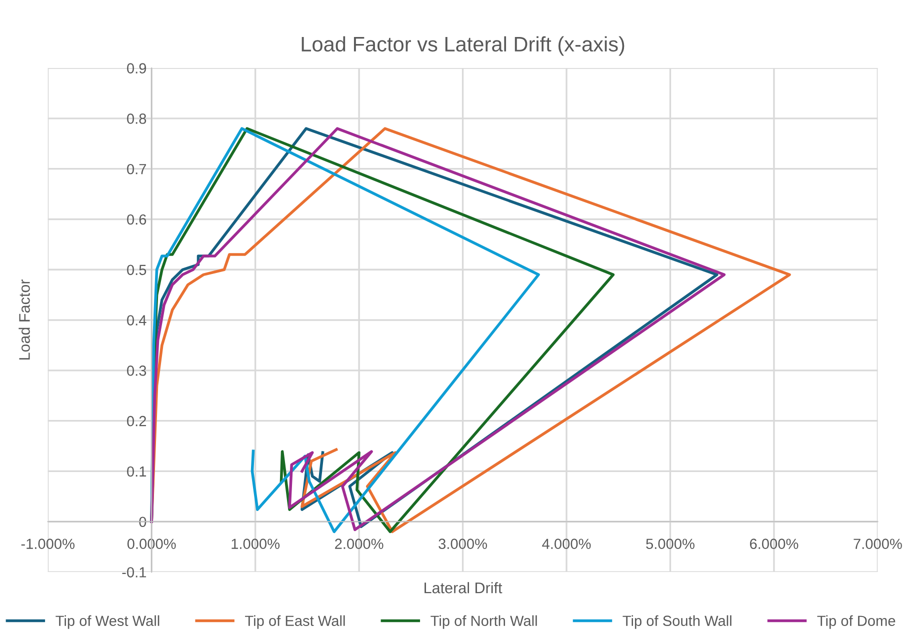 Image resolution: width=903 pixels, height=642 pixels. Describe the element at coordinates (47, 544) in the screenshot. I see `x-tick-label: -1.000%` at that location.